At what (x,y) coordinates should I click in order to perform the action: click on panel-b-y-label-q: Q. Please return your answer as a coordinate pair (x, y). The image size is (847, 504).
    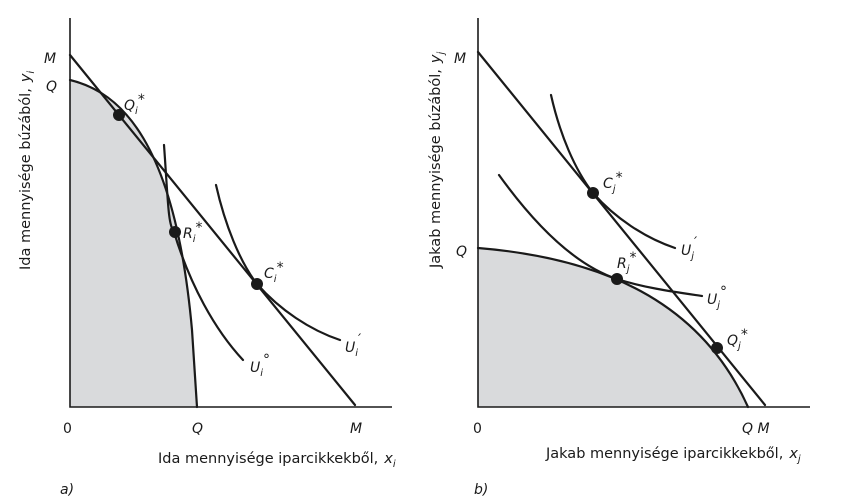
    Looking at the image, I should click on (461, 252).